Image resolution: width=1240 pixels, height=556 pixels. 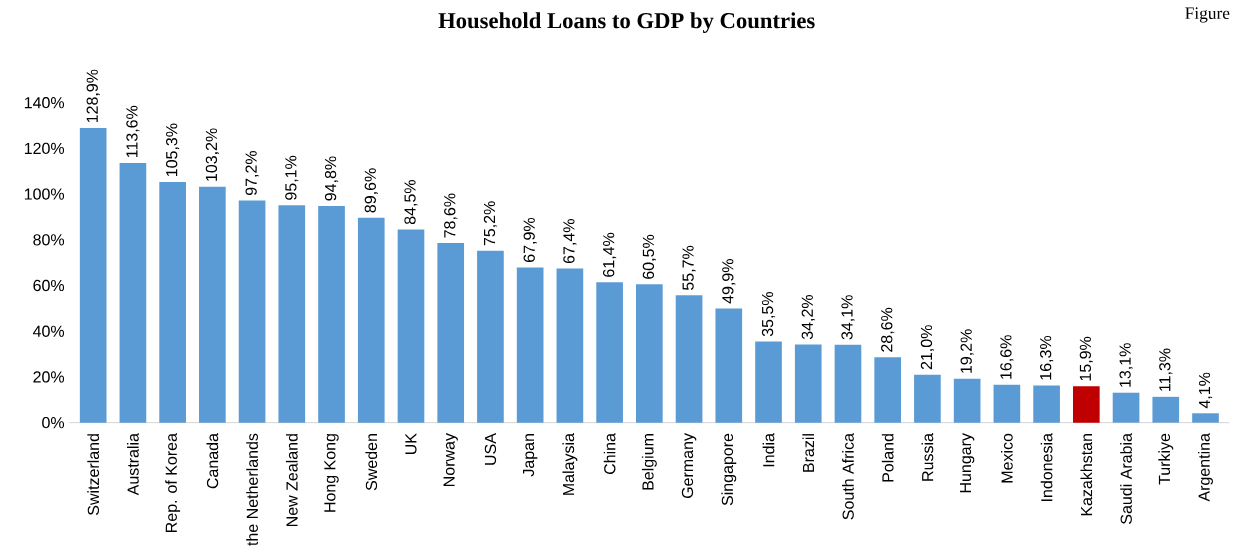 What do you see at coordinates (967, 463) in the screenshot?
I see `x-tick-label: Hungary` at bounding box center [967, 463].